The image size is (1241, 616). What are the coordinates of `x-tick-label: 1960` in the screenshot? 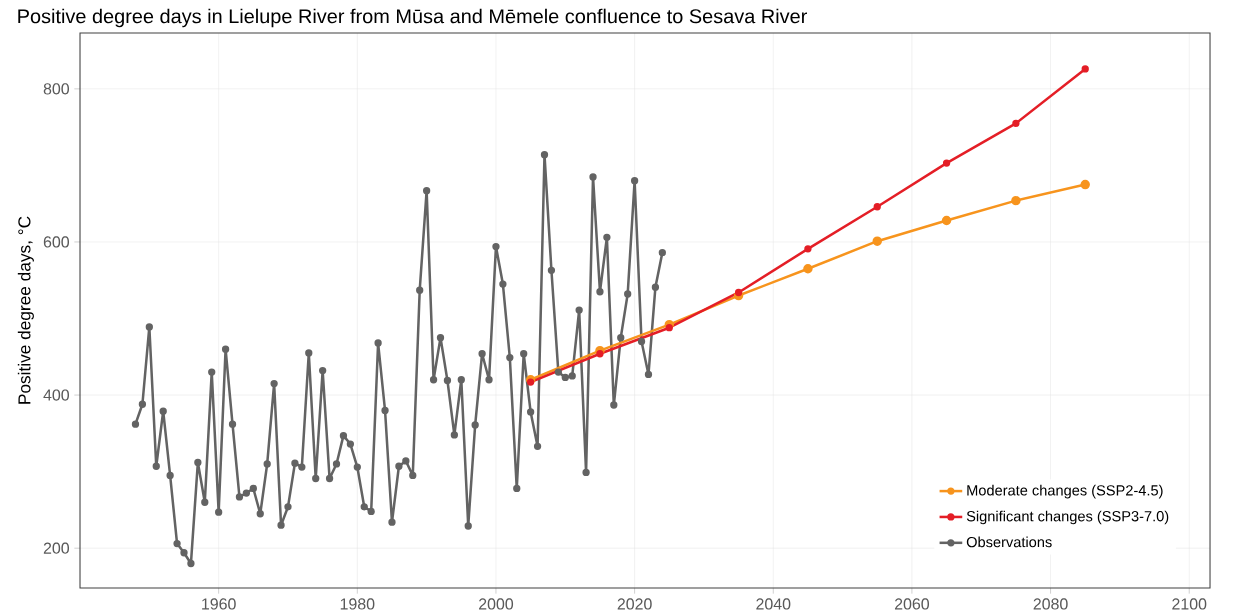 It's located at (219, 604).